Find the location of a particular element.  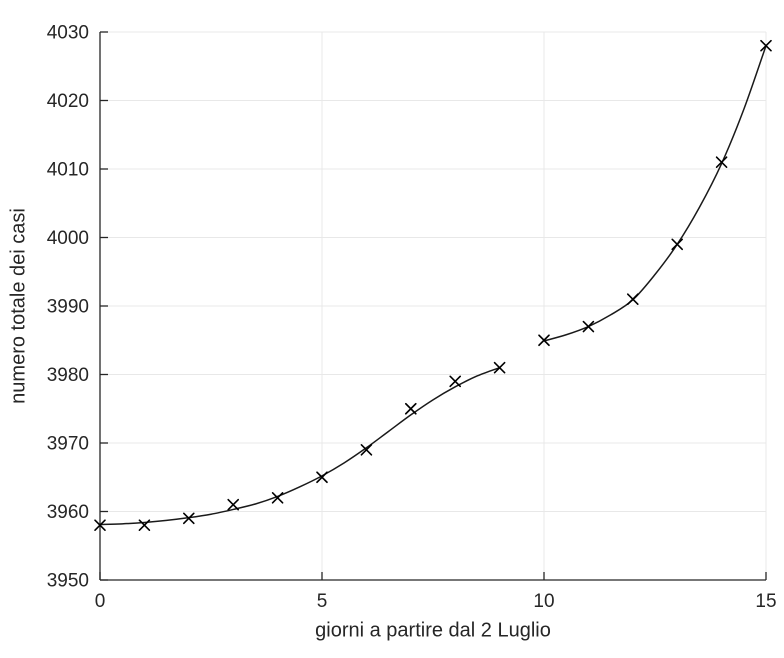

y-tick-label: 4020 is located at coordinates (68, 101).